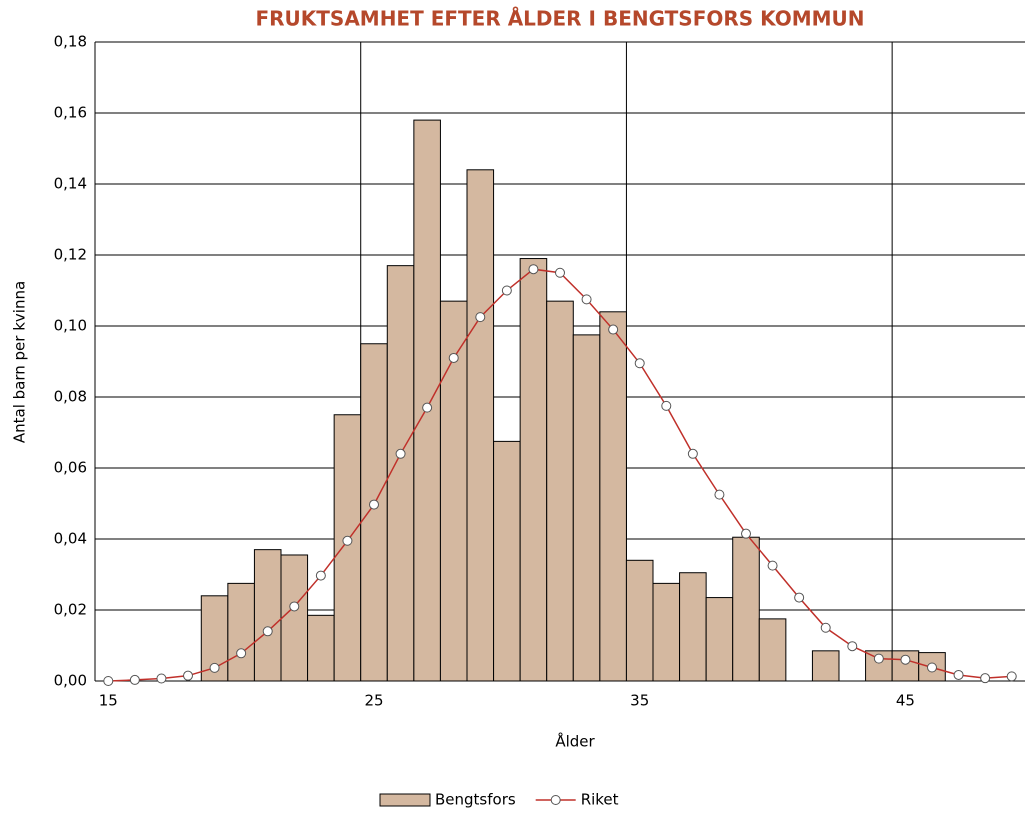  I want to click on legend-label: Riket, so click(600, 800).